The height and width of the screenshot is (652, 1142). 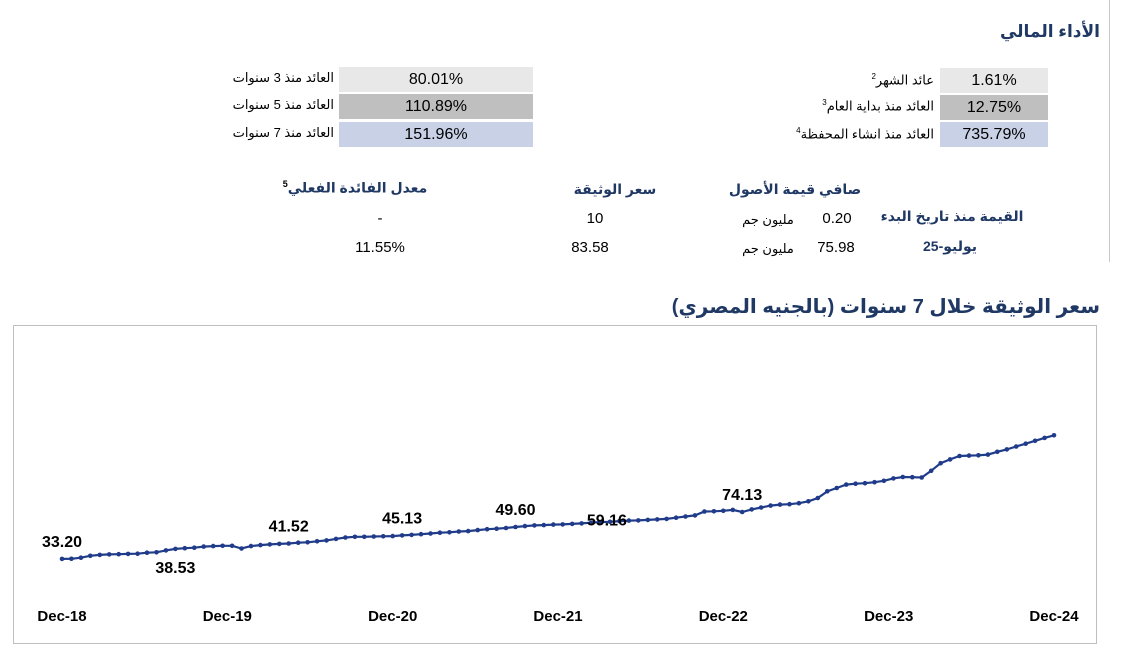 I want to click on data-label: 49.60, so click(x=515, y=510).